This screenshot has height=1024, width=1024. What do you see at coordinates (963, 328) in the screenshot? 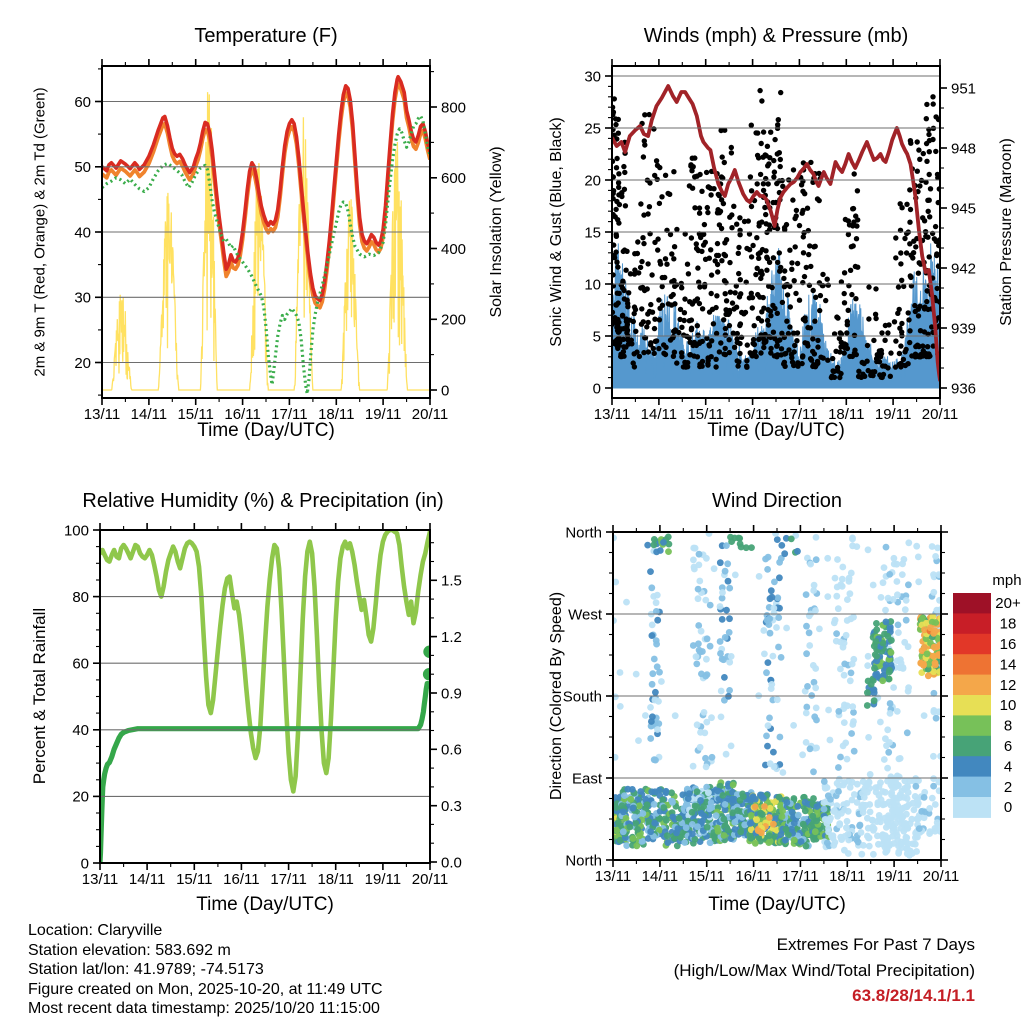
I see `y-tick-label: 939` at bounding box center [963, 328].